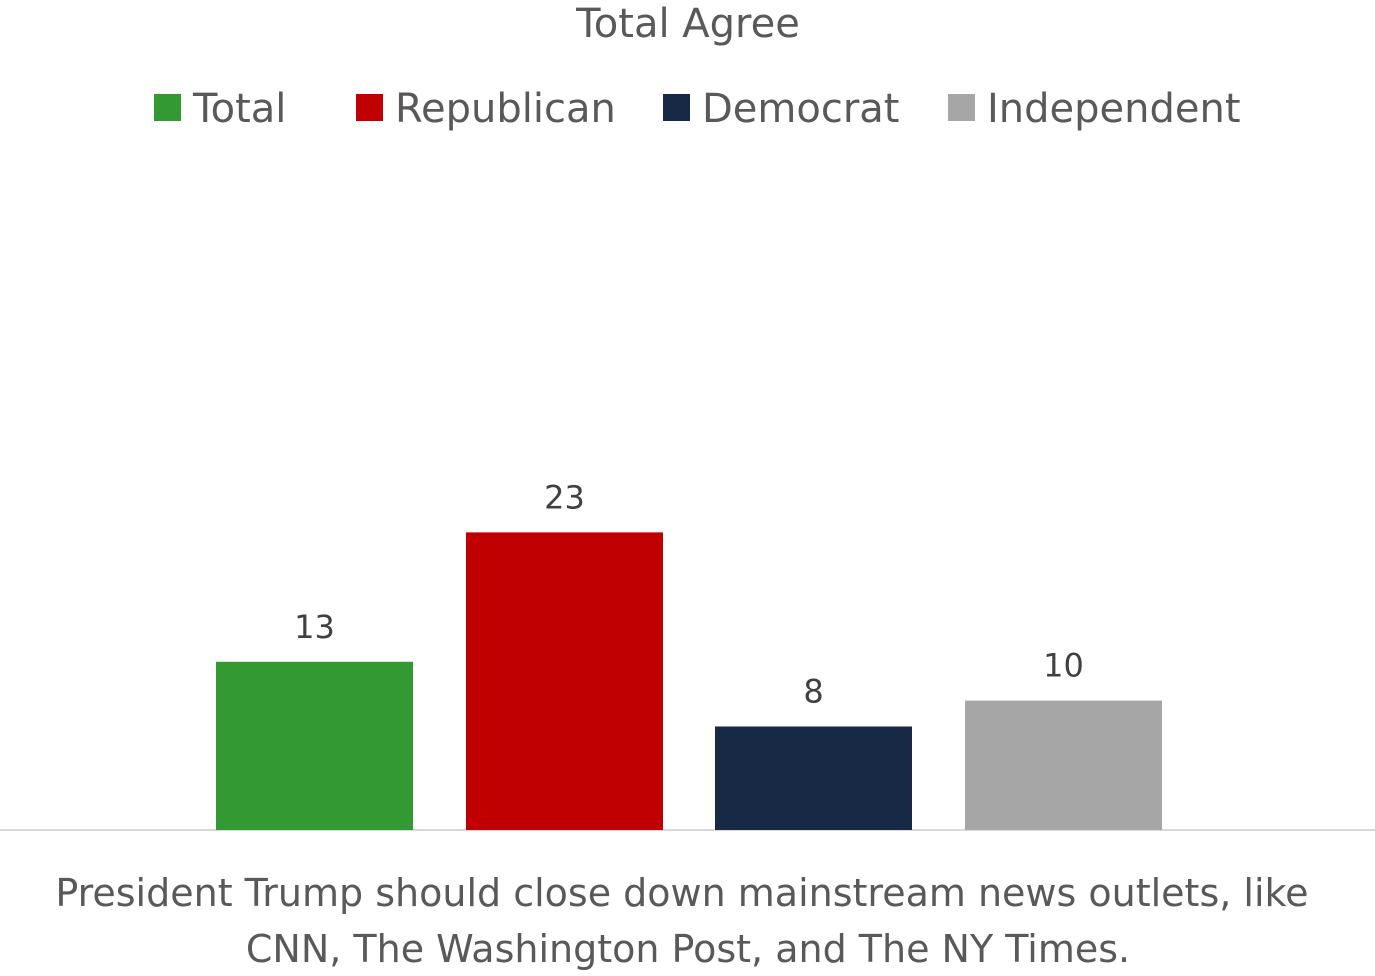 The image size is (1375, 976). Describe the element at coordinates (961, 107) in the screenshot. I see `legend-swatch-independent` at that location.